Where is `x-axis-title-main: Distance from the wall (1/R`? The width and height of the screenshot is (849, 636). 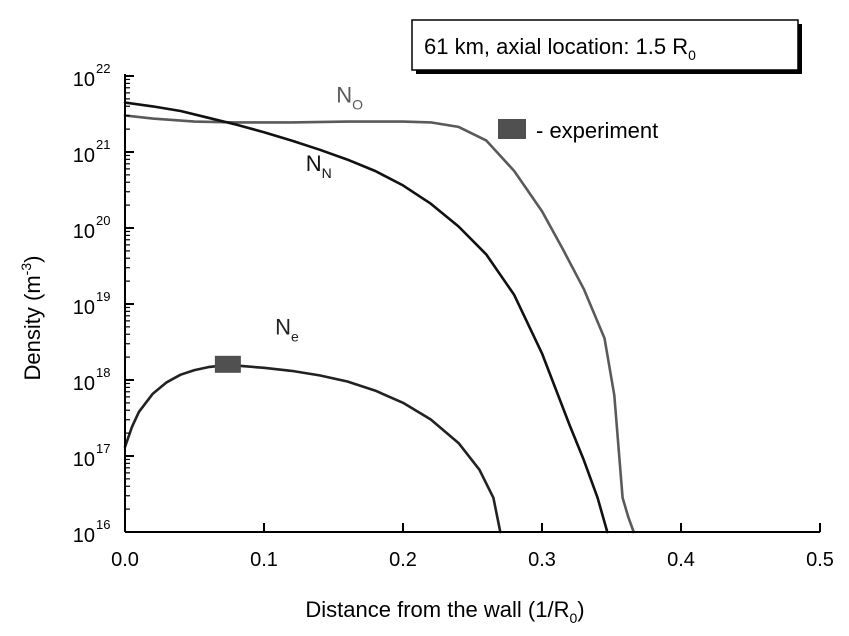 x-axis-title-main: Distance from the wall (1/R is located at coordinates (437, 609).